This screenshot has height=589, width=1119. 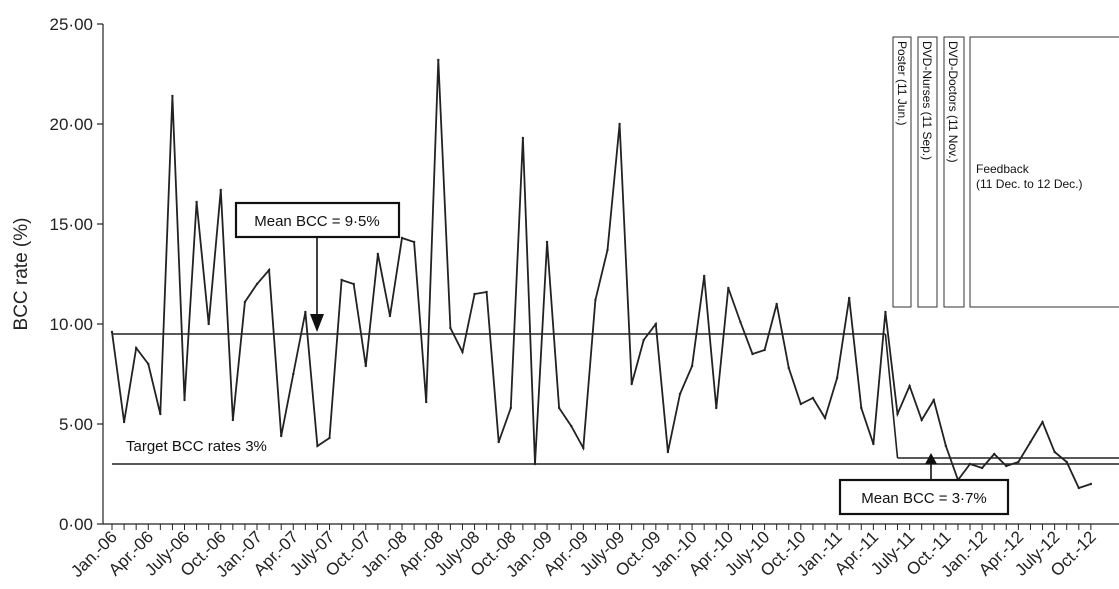 What do you see at coordinates (1003, 169) in the screenshot?
I see `phase-label-line1: Feedback` at bounding box center [1003, 169].